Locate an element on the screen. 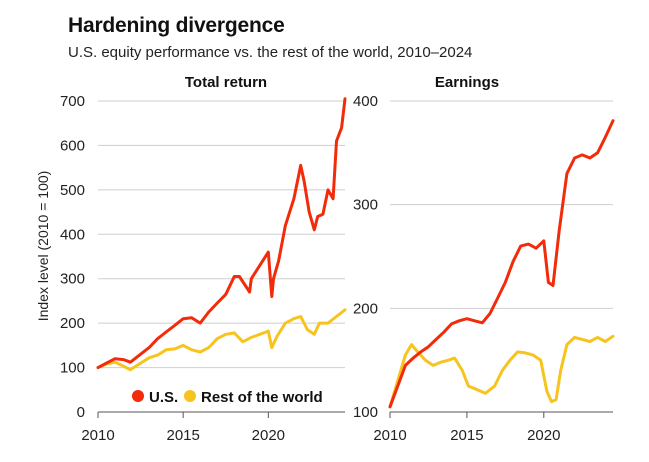 Image resolution: width=649 pixels, height=462 pixels. legend-label: Rest of the world is located at coordinates (262, 397).